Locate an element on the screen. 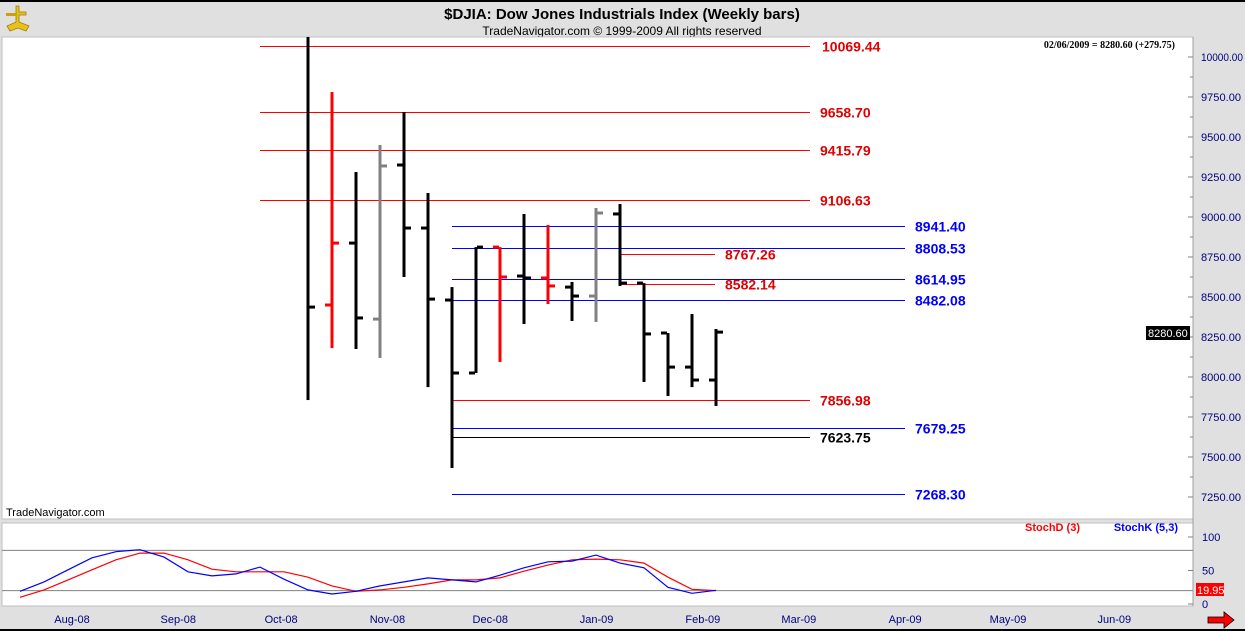 The image size is (1245, 631). stoch-last-badge is located at coordinates (1210, 589).